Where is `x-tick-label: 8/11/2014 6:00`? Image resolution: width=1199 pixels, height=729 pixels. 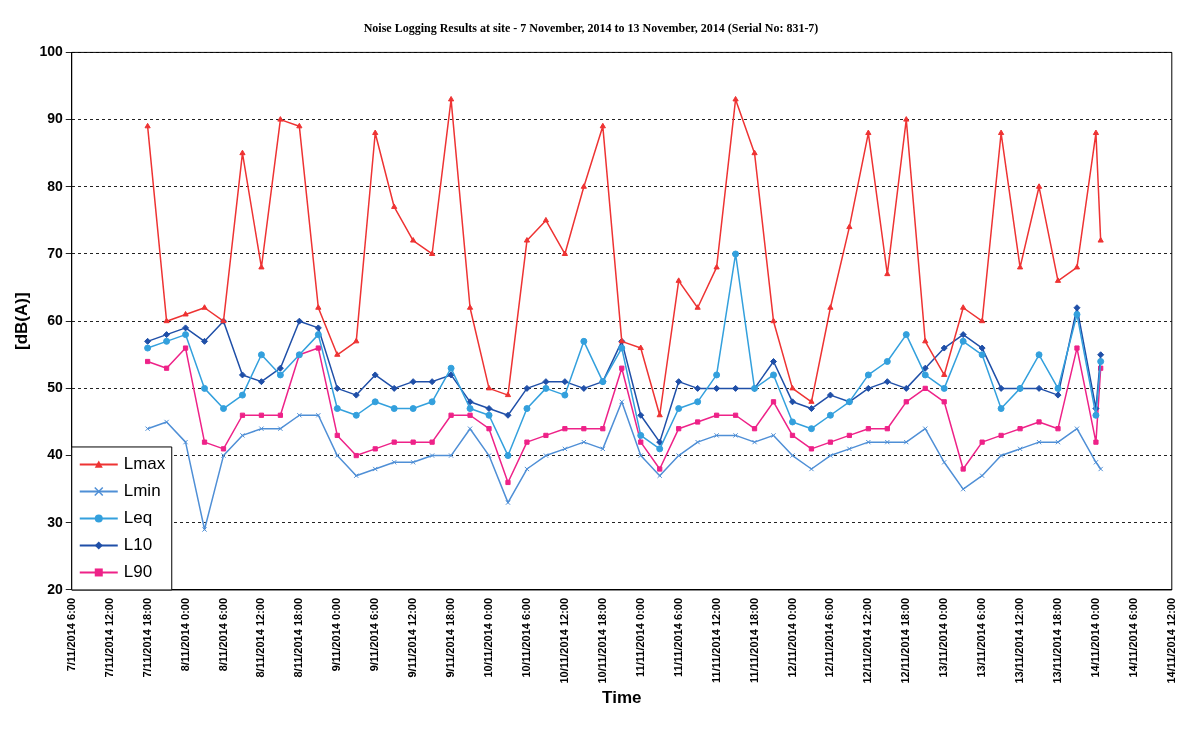 x-tick-label: 8/11/2014 6:00 is located at coordinates (222, 634).